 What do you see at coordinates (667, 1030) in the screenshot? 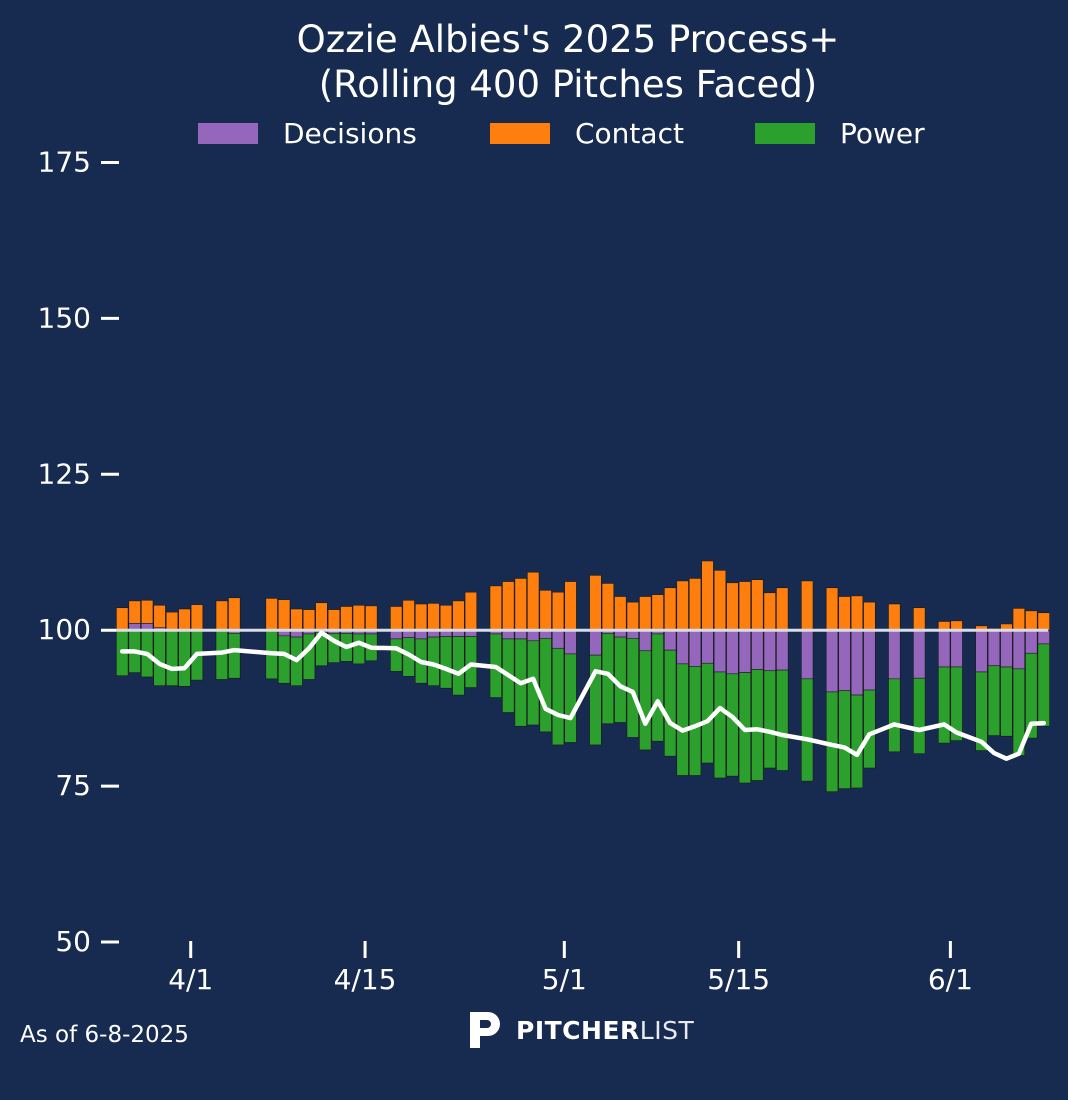
I see `brand-name-light: LIST` at bounding box center [667, 1030].